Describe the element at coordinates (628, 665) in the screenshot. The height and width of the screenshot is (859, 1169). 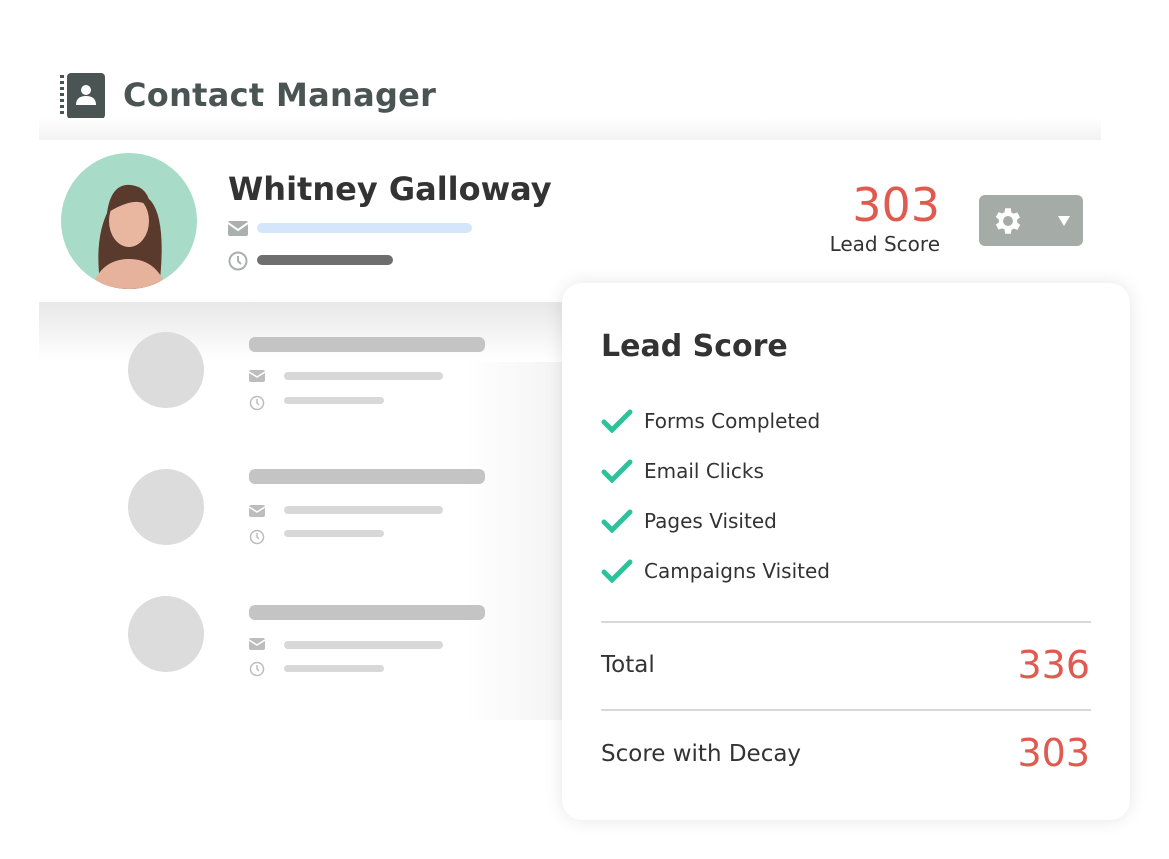
I see `total-label: Total` at that location.